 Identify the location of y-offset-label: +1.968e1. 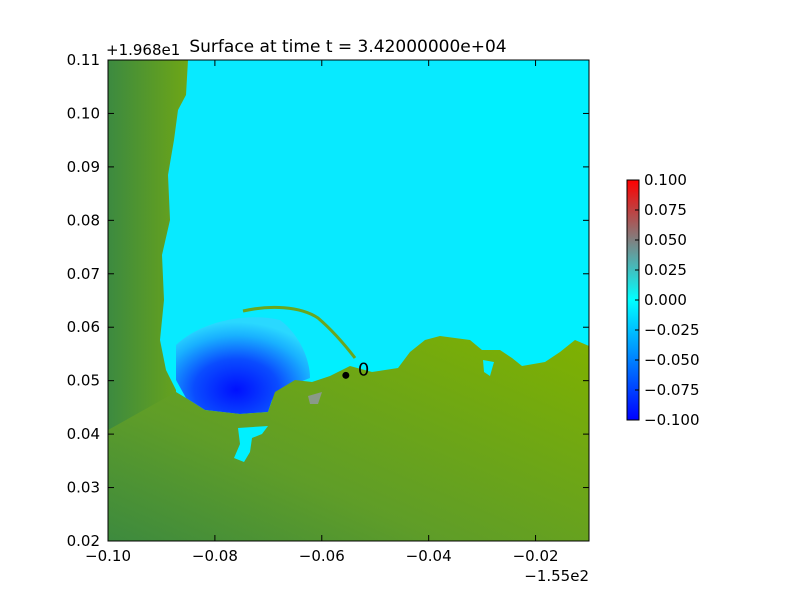
(143, 50).